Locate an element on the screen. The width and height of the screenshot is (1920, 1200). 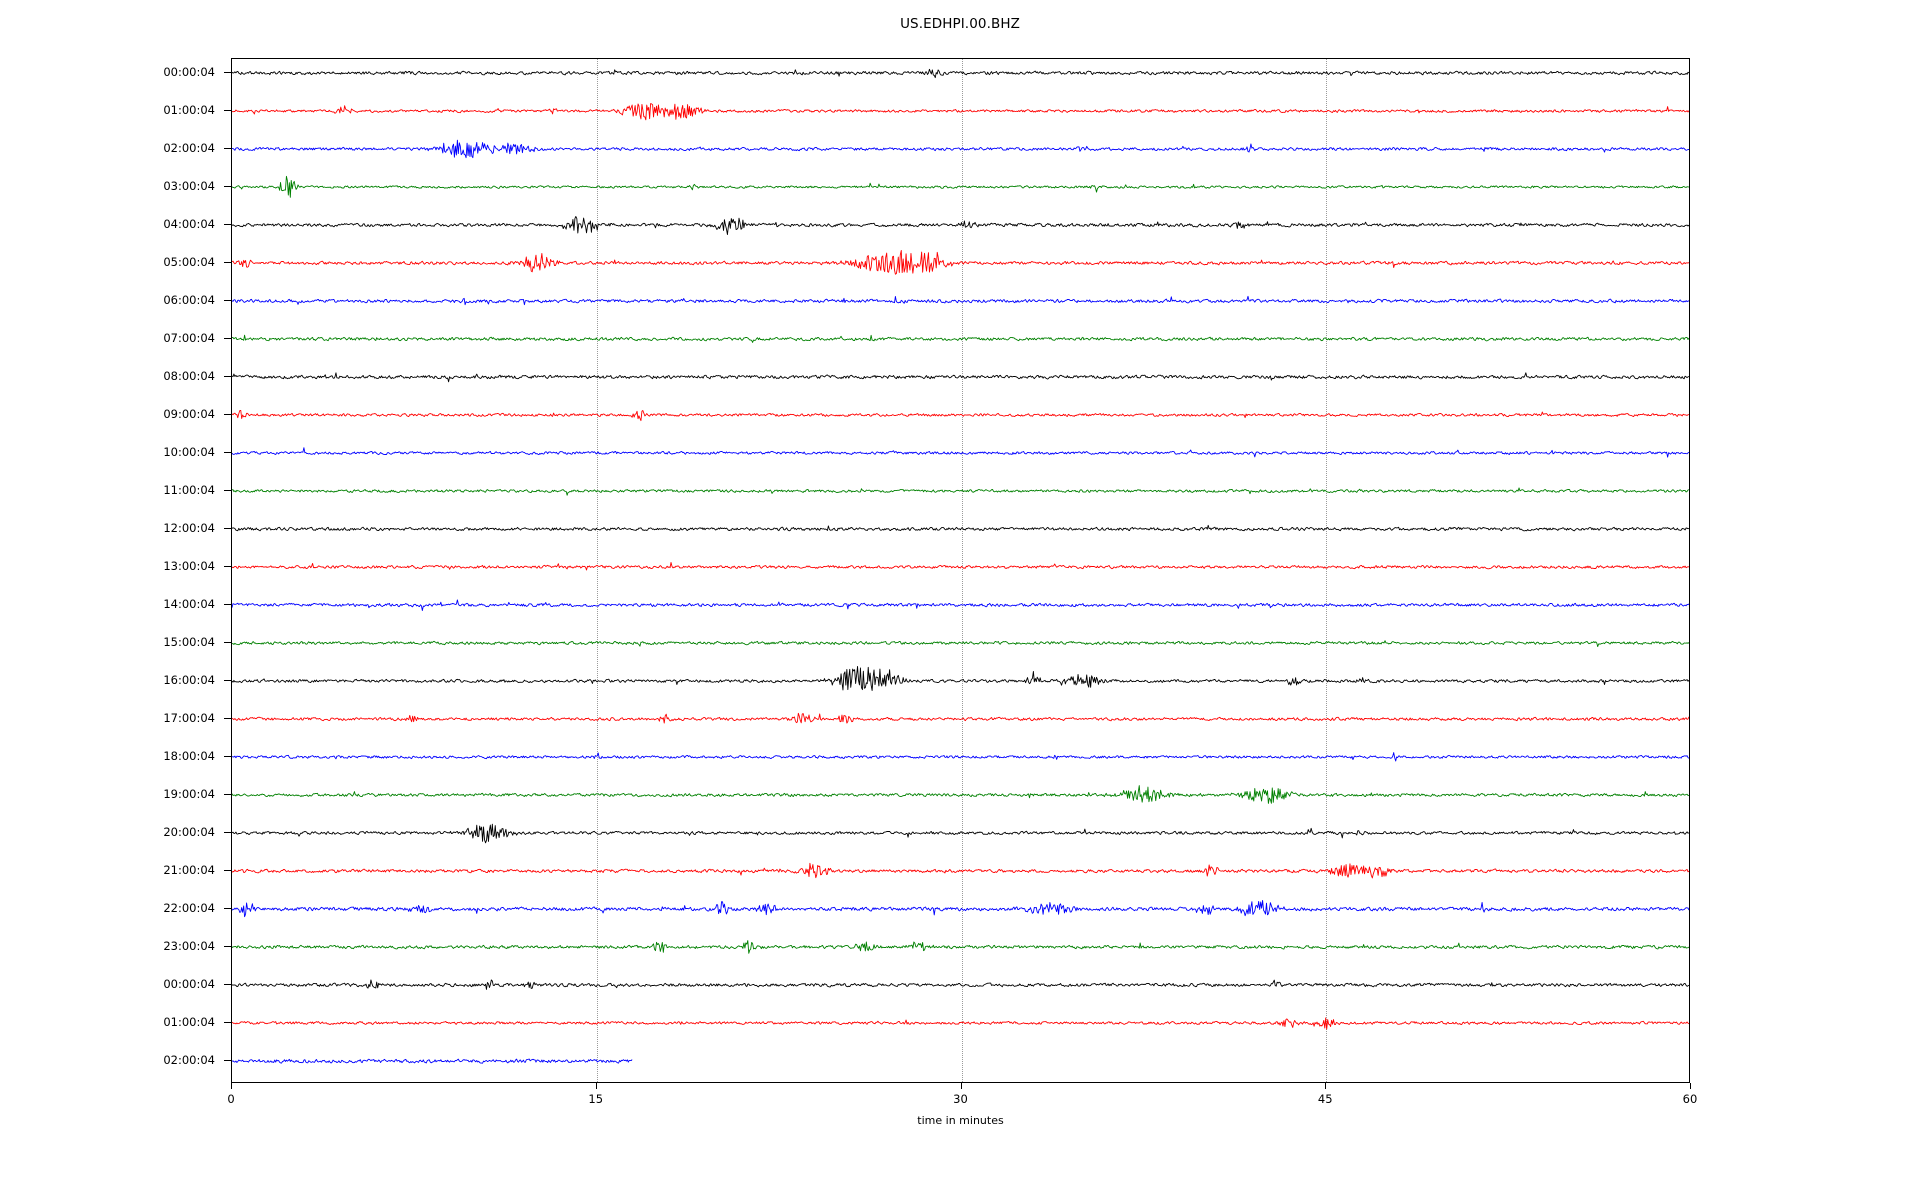
y-tick-label: 04:00:04 is located at coordinates (189, 224).